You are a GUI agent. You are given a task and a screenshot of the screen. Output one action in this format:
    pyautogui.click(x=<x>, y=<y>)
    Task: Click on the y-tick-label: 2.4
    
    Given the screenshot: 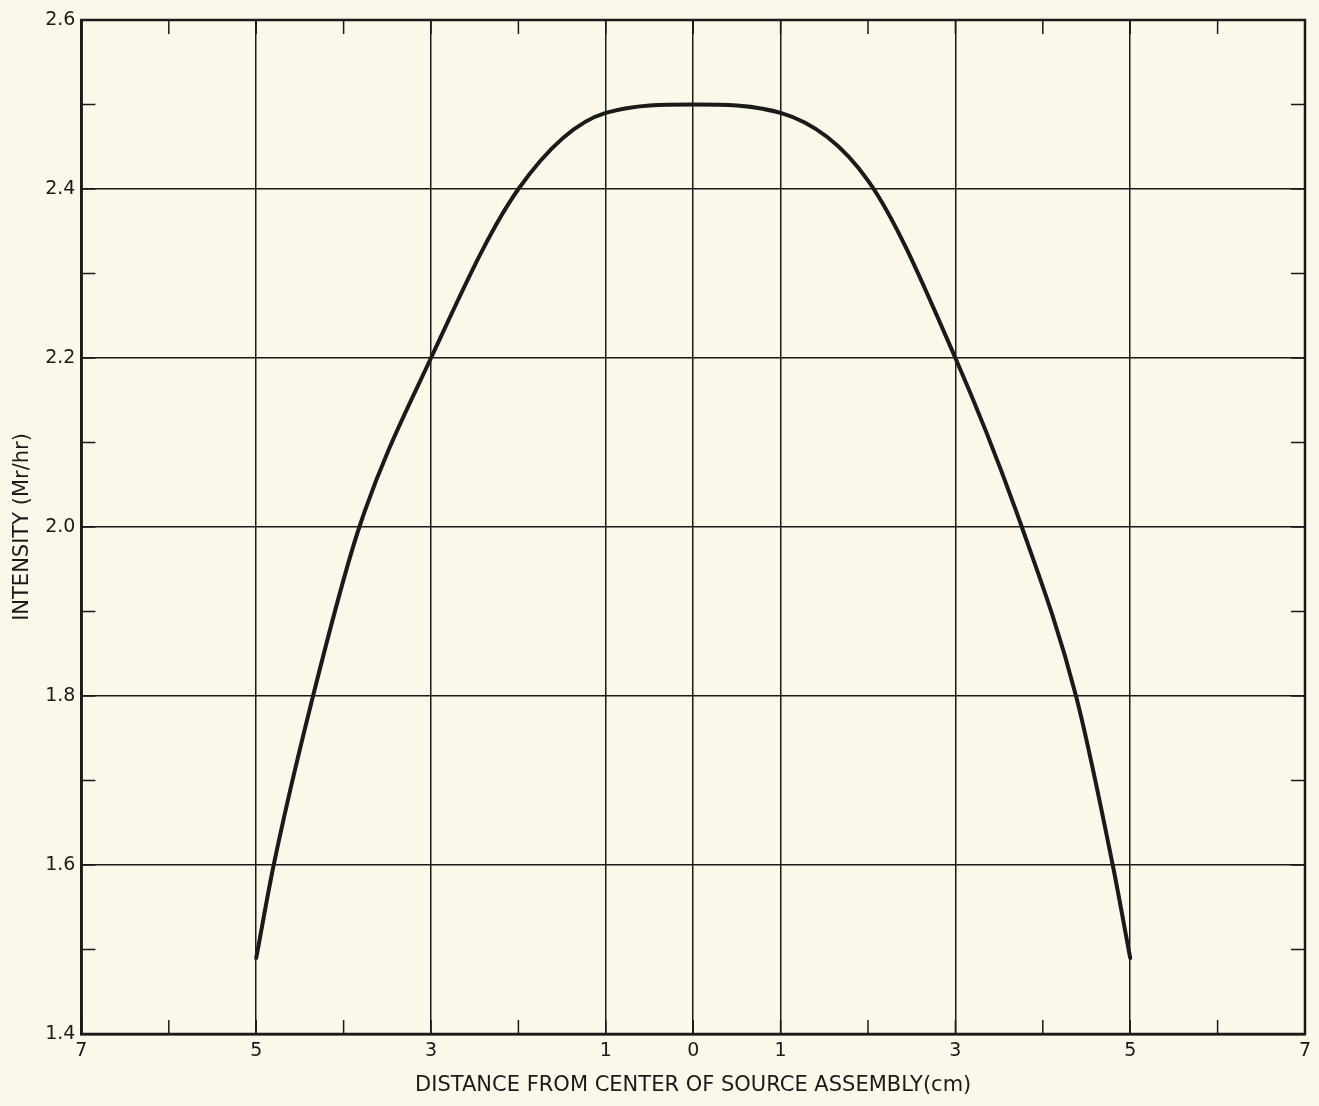 What is the action you would take?
    pyautogui.click(x=60, y=186)
    